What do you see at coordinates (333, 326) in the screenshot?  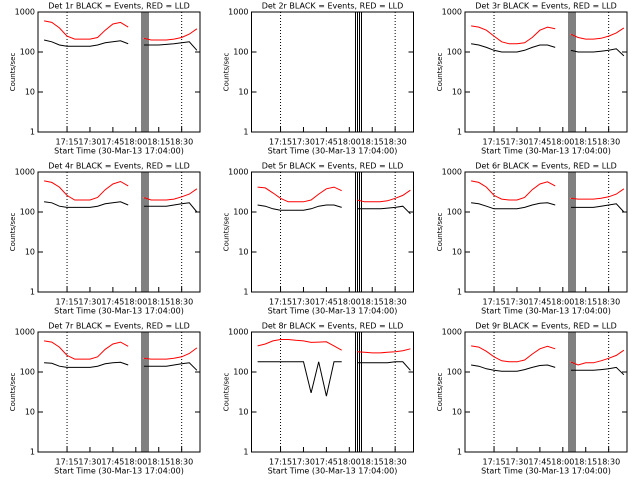 I see `chart-title: Det 8r BLACK = Events, RED = LLD` at bounding box center [333, 326].